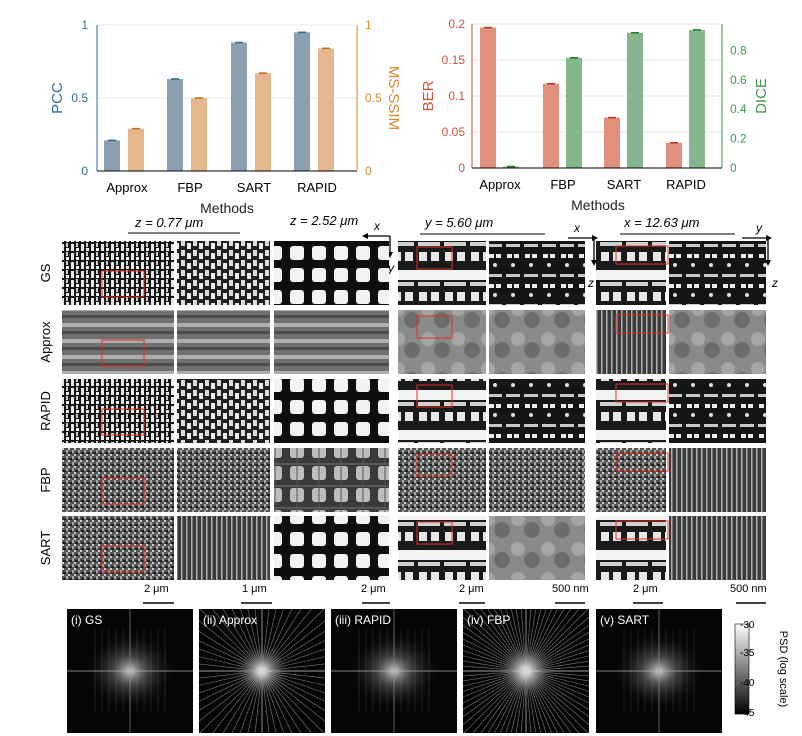 This screenshot has width=802, height=736. I want to click on chart1-ylabel: PCC, so click(57, 98).